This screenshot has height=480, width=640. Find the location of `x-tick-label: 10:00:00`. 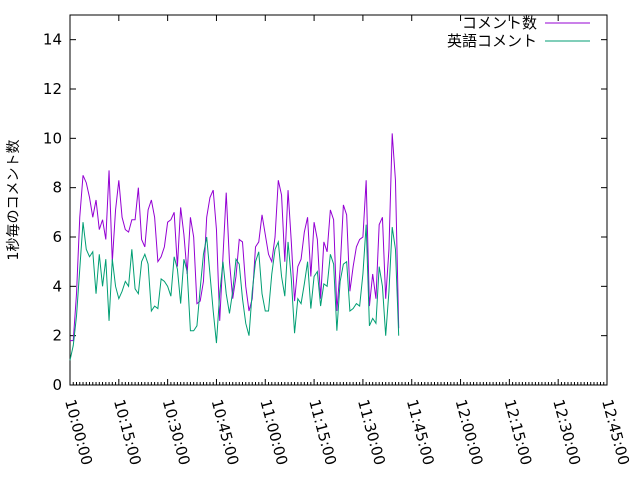

x-tick-label: 10:00:00 is located at coordinates (78, 432).